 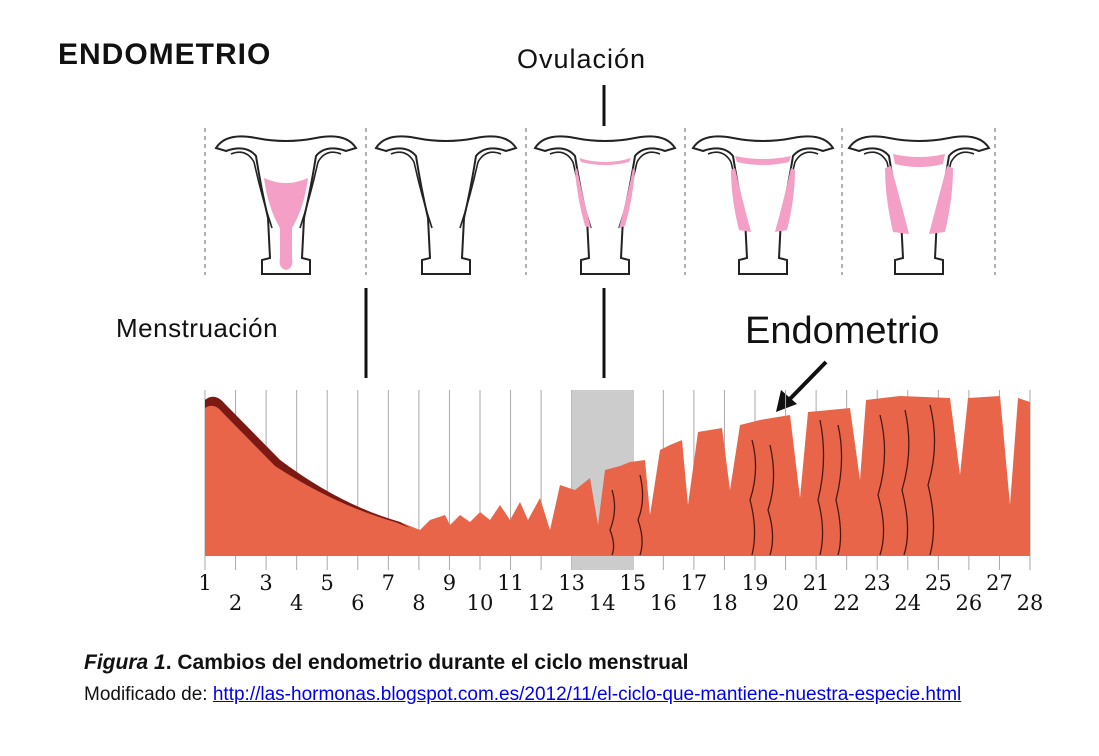 What do you see at coordinates (265, 583) in the screenshot?
I see `day-label-3: 3` at bounding box center [265, 583].